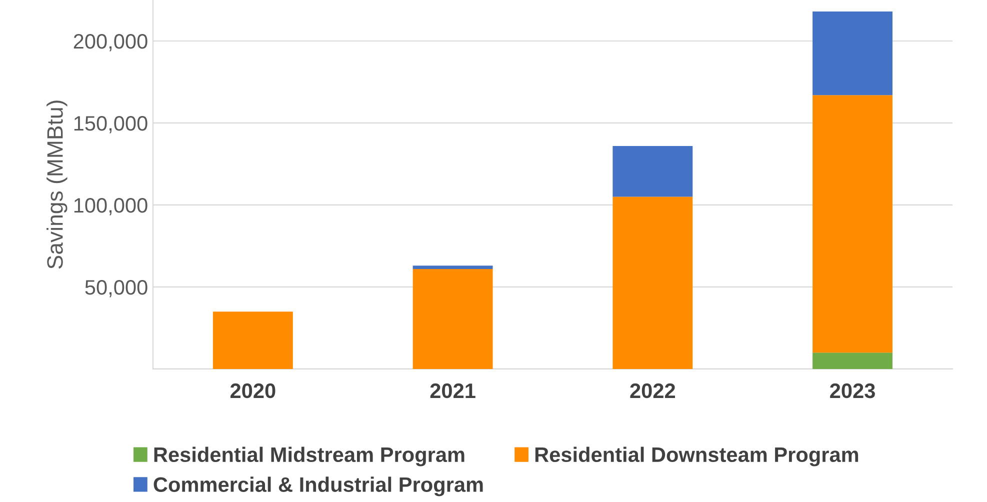 The width and height of the screenshot is (987, 502). I want to click on y-tick-label: 50,000, so click(116, 289).